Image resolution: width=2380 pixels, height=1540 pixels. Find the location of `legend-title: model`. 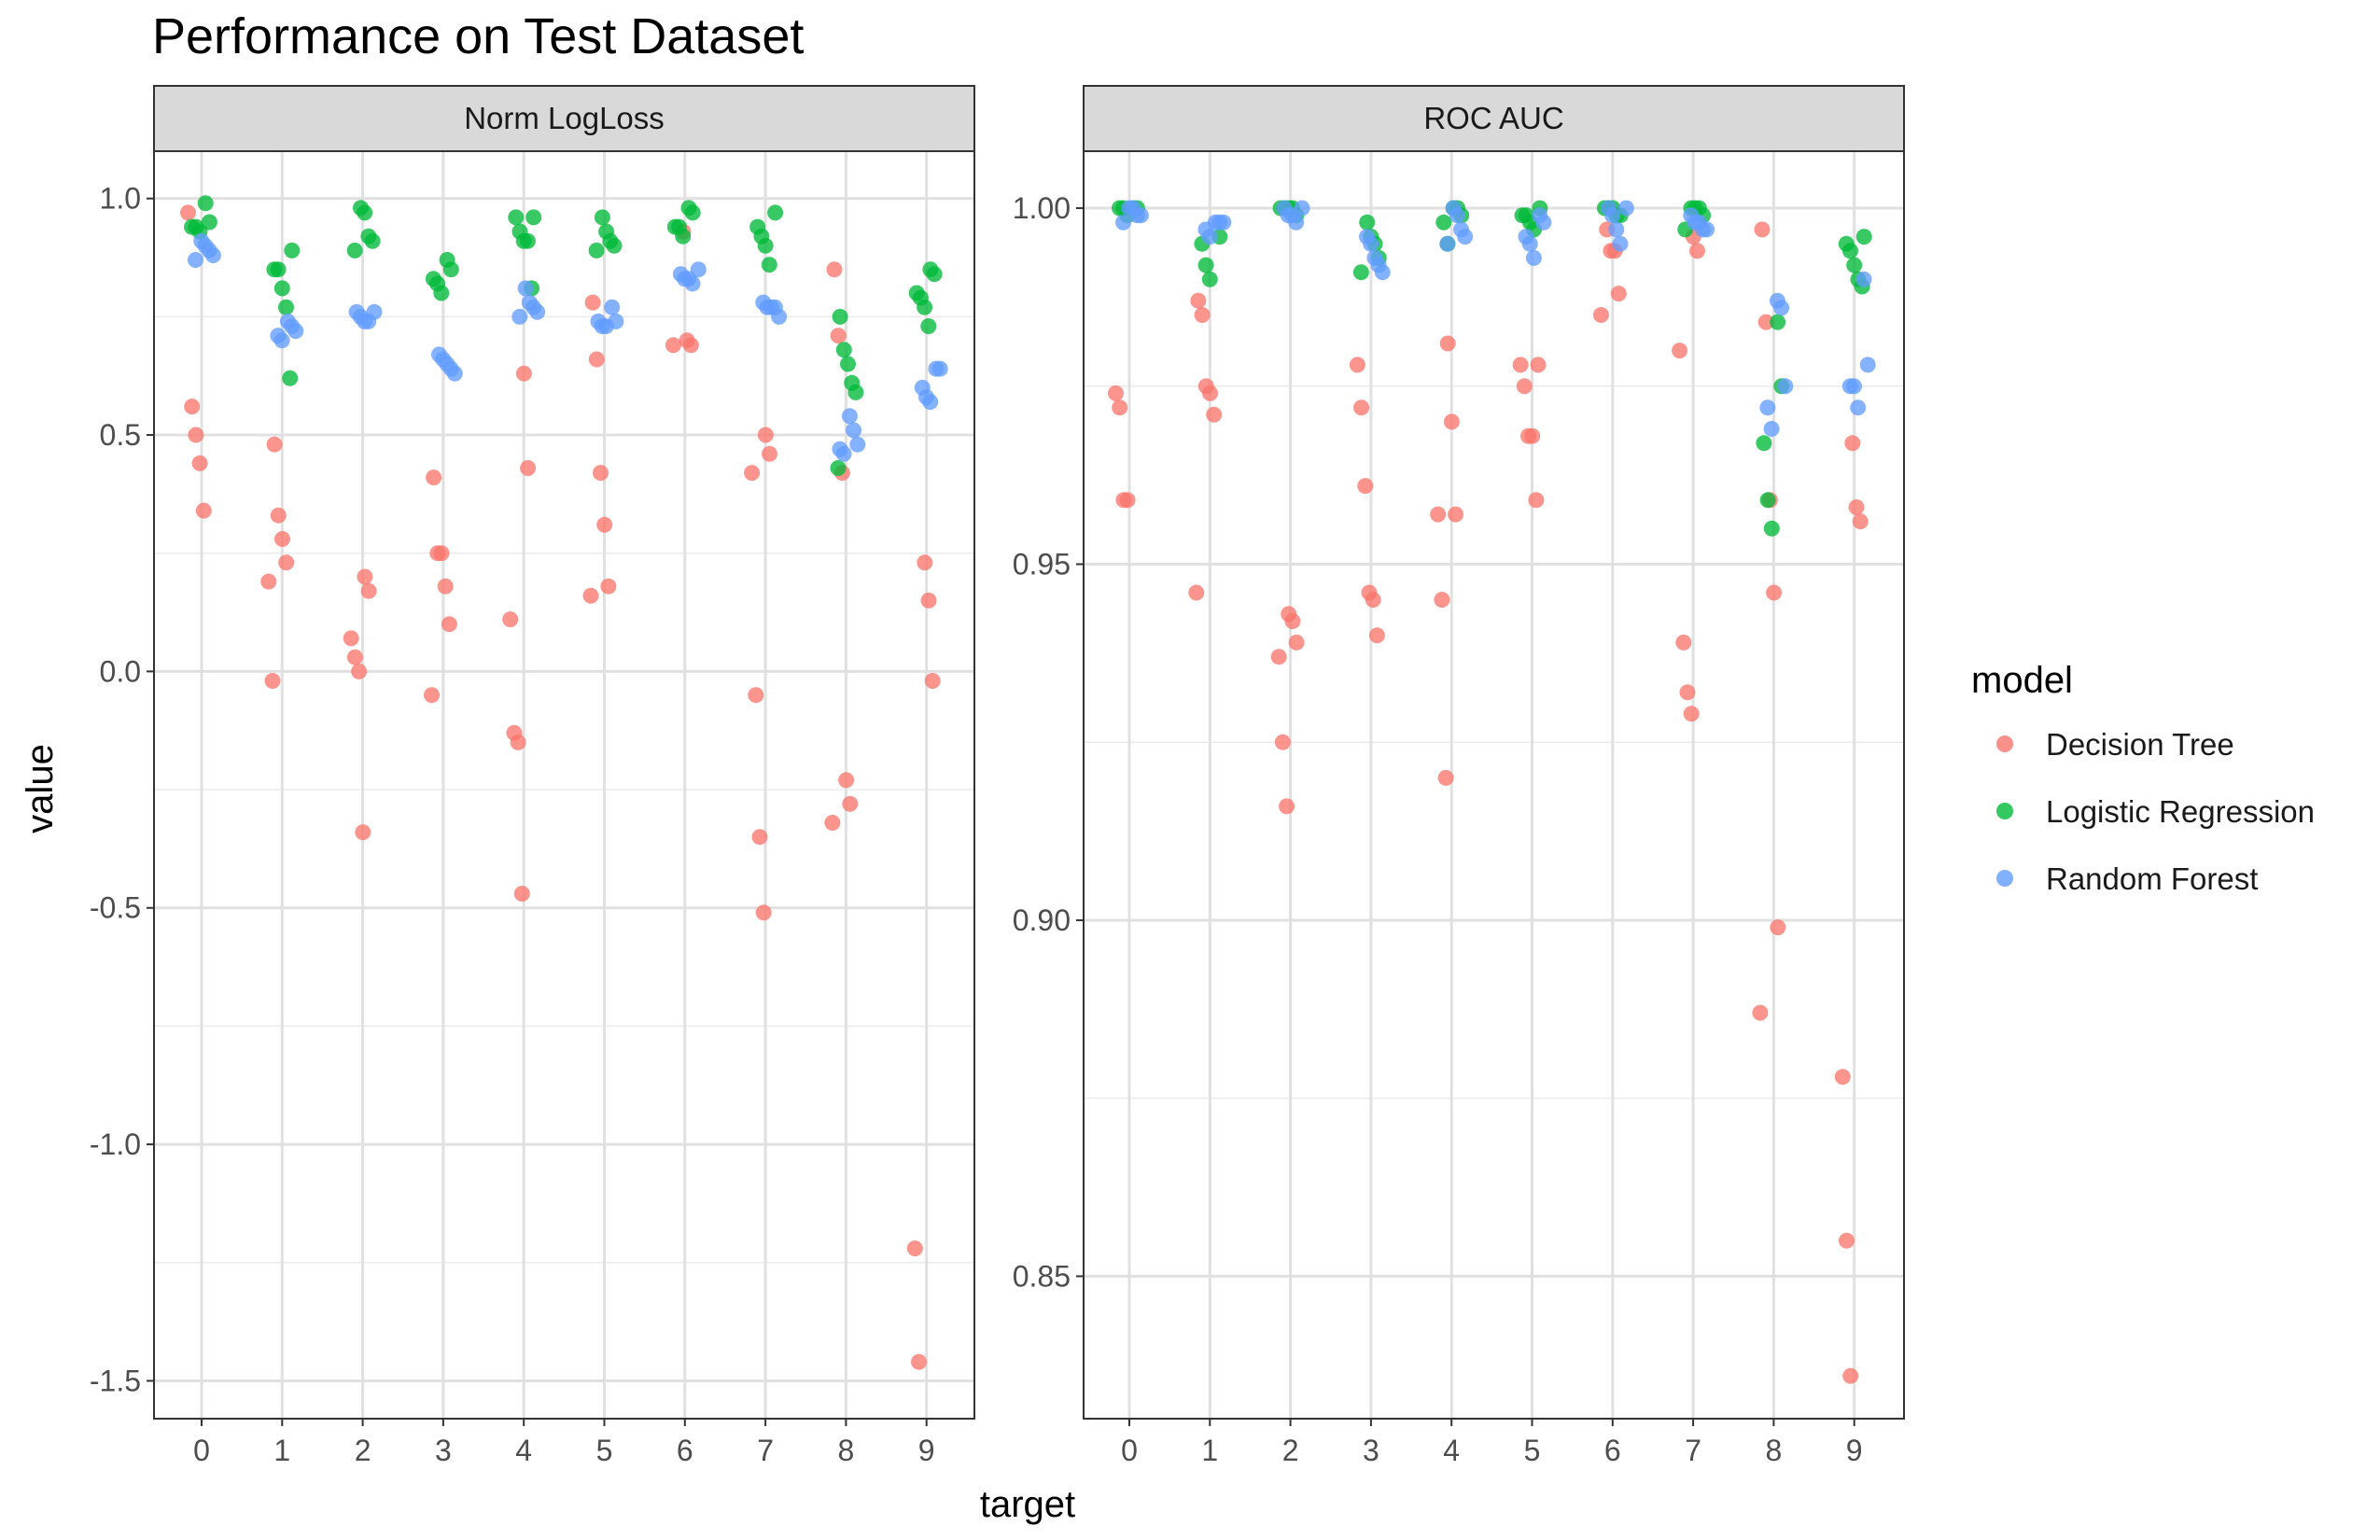

legend-title: model is located at coordinates (2022, 680).